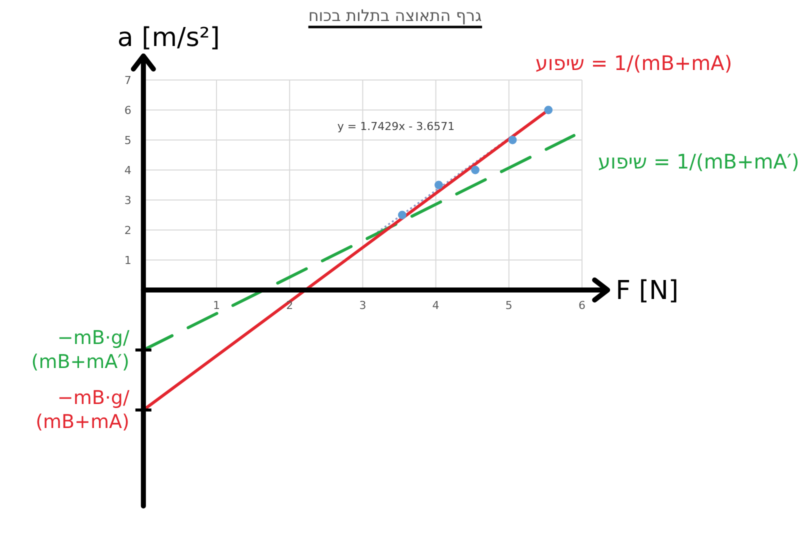 The image size is (808, 557). I want to click on annotation: −mB·g/(mB+mA), so click(83, 410).